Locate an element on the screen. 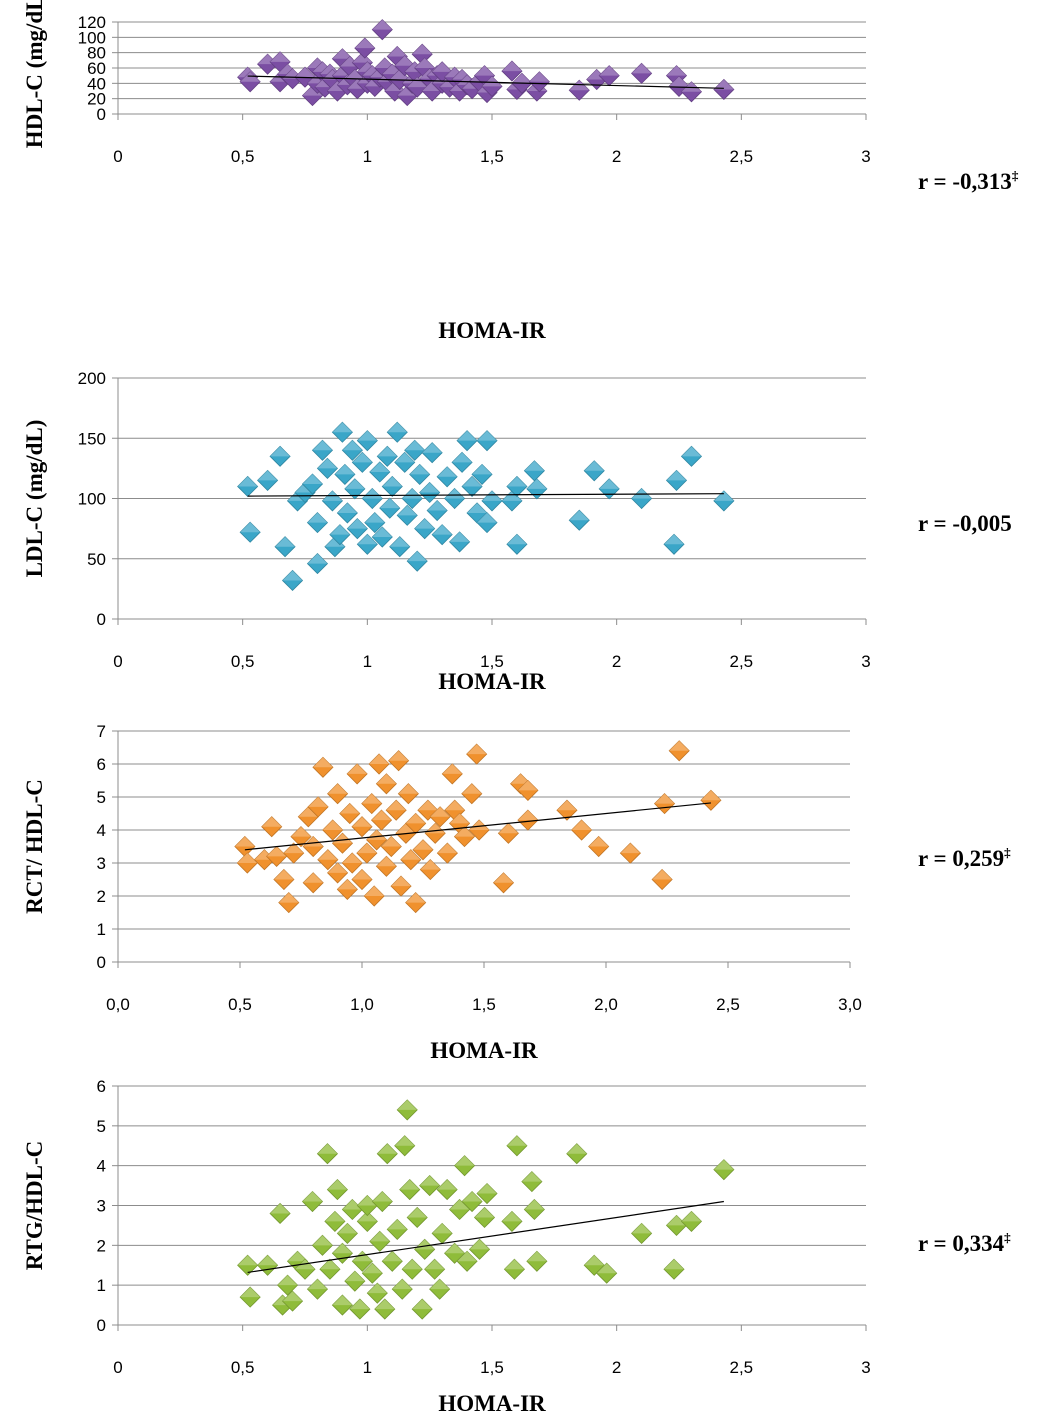 The image size is (1064, 1423). x-tick-label: 0,0 is located at coordinates (118, 1004).